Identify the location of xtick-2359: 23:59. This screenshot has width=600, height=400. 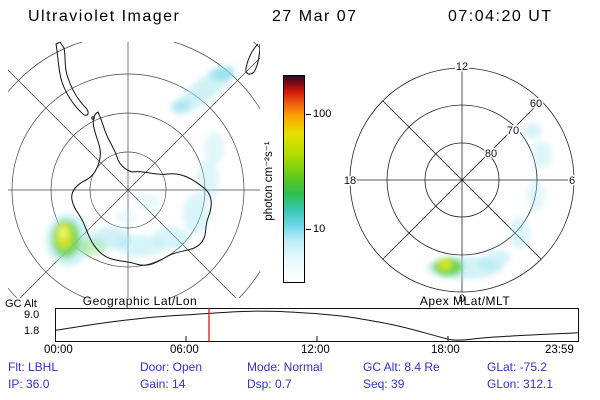
(559, 350).